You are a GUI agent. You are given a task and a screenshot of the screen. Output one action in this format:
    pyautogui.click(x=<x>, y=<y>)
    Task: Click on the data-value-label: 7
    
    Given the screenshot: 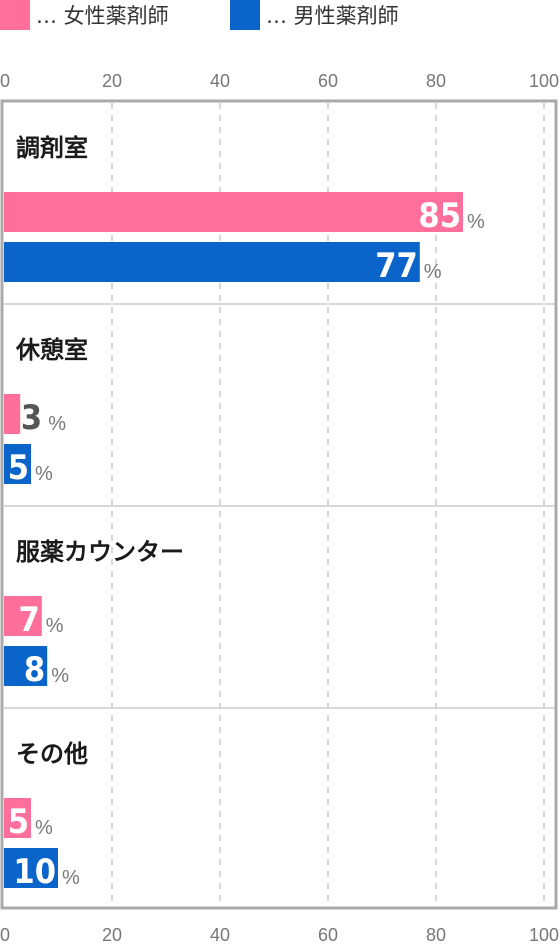 What is the action you would take?
    pyautogui.click(x=29, y=620)
    